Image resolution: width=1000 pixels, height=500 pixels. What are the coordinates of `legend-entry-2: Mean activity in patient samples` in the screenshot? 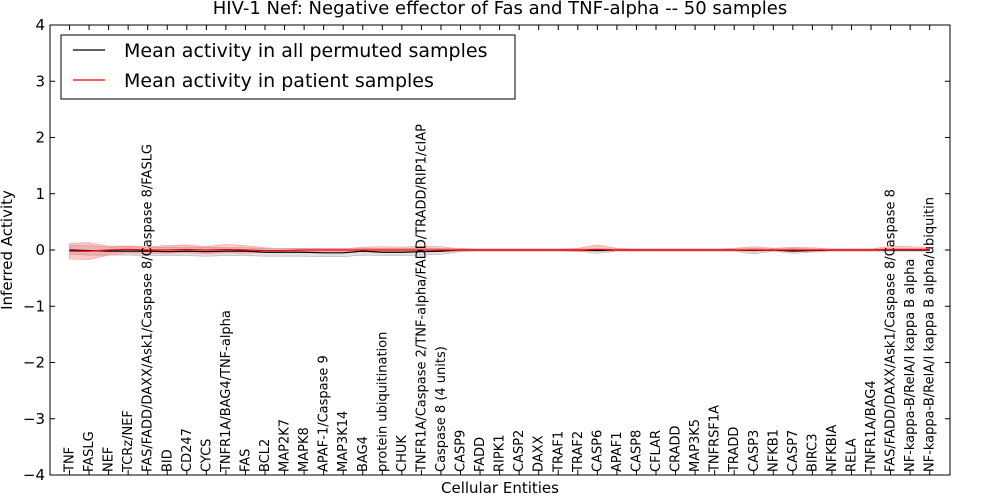 It's located at (279, 81).